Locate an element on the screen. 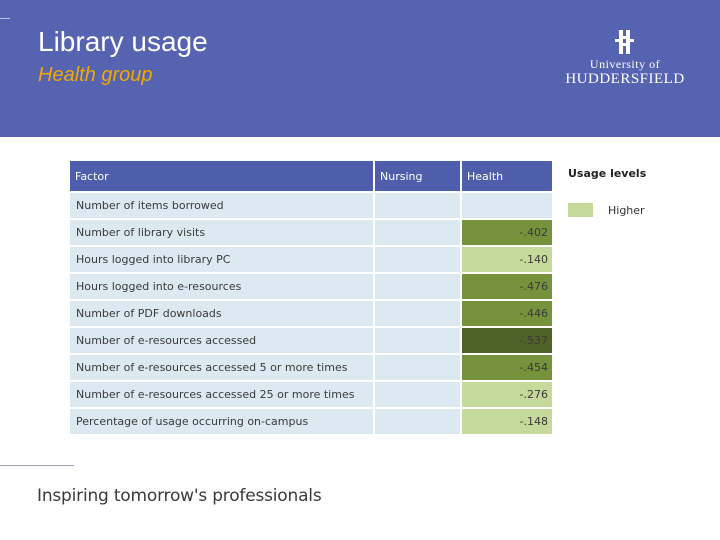 The width and height of the screenshot is (720, 540). table-row: Number of e-resources accessed -.537 is located at coordinates (311, 340).